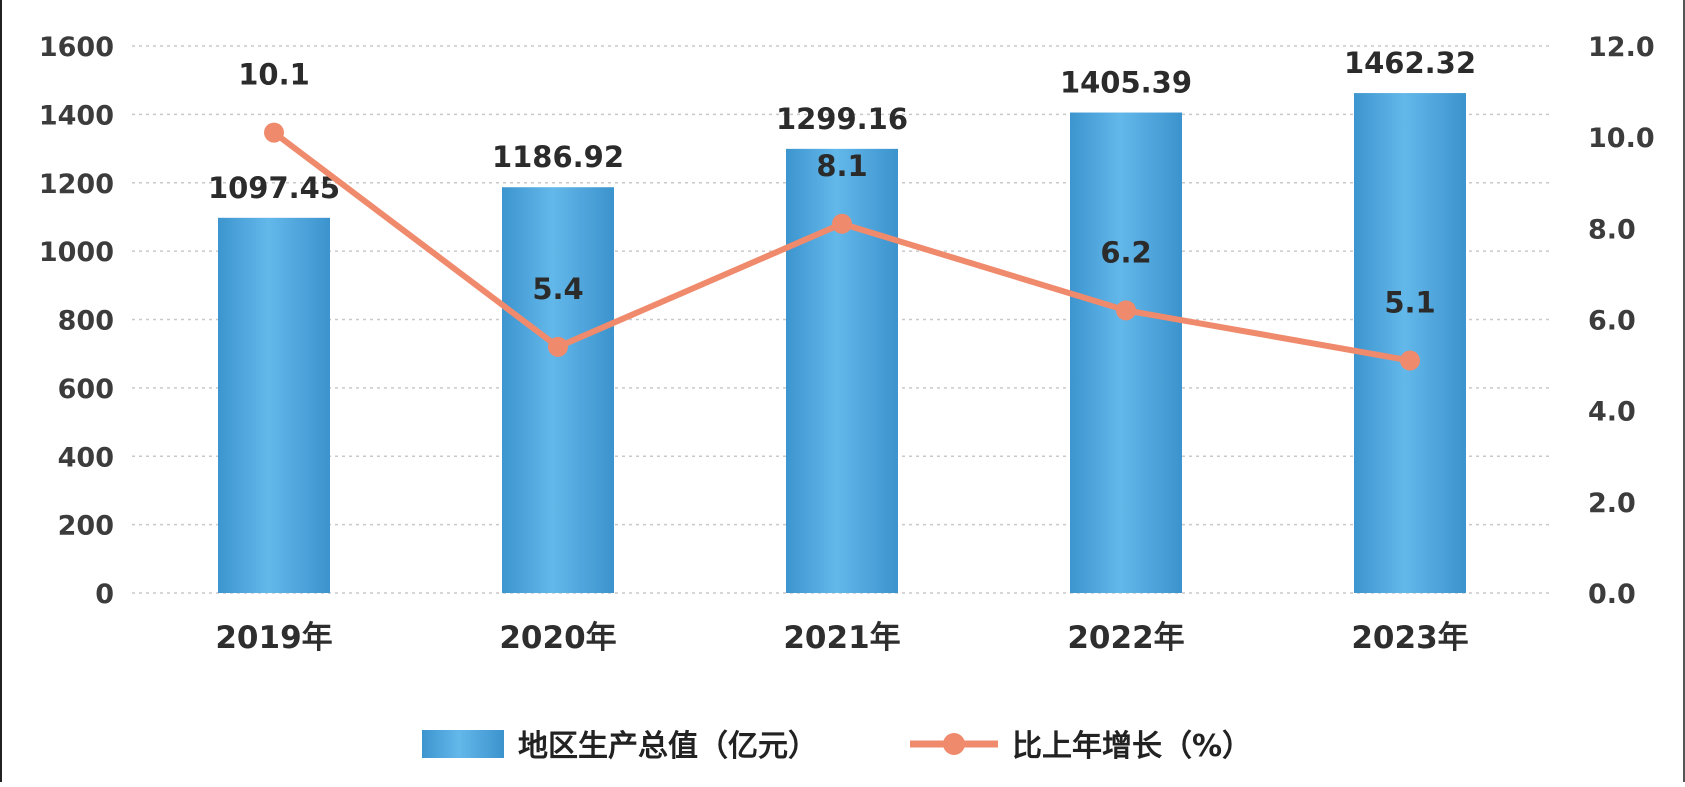 The width and height of the screenshot is (1685, 787). What do you see at coordinates (274, 188) in the screenshot?
I see `bar-data-label: 1097.45` at bounding box center [274, 188].